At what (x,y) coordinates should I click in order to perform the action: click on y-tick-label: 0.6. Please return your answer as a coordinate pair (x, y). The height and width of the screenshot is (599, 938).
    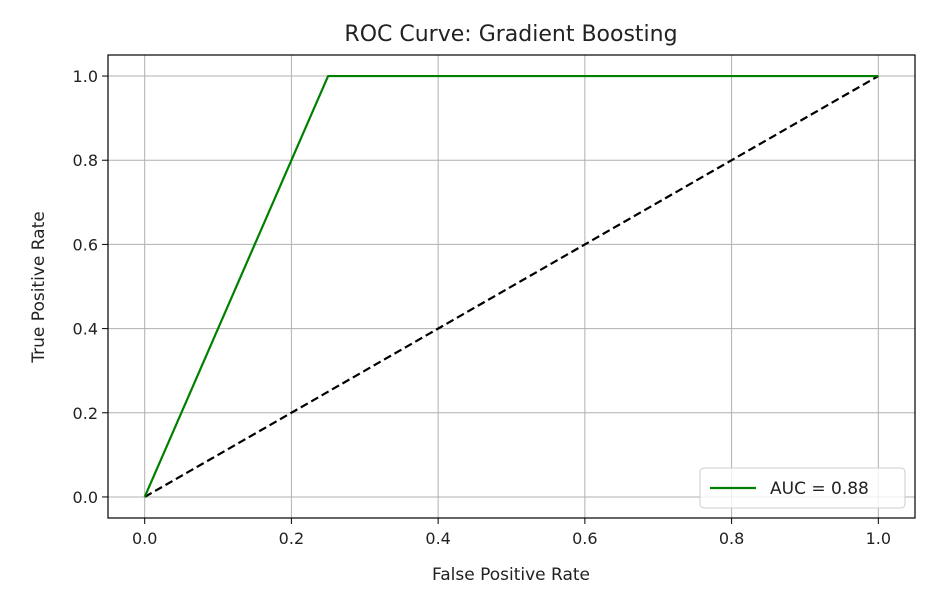
    Looking at the image, I should click on (85, 244).